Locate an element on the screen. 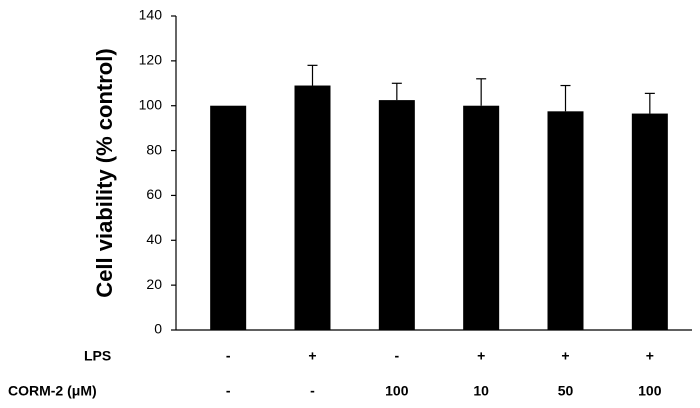 The image size is (700, 408). y-axis-title: Cell viability (% control) is located at coordinates (104, 172).